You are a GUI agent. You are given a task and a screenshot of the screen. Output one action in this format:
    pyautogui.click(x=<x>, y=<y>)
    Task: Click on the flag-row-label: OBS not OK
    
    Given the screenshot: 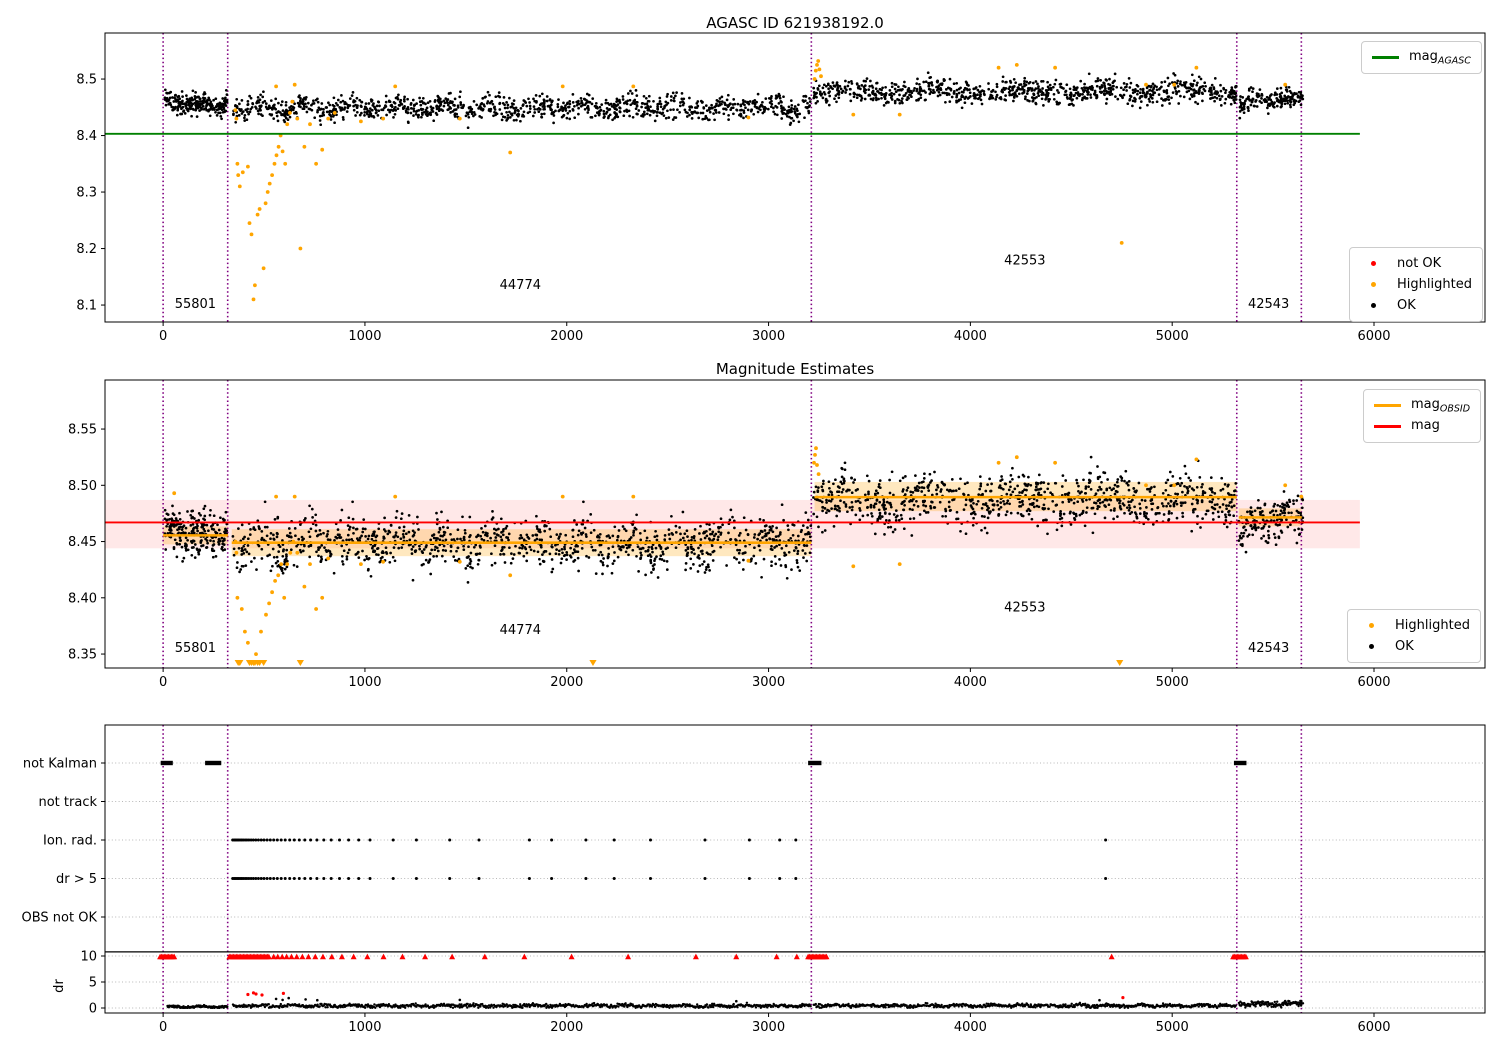 What is the action you would take?
    pyautogui.click(x=60, y=918)
    